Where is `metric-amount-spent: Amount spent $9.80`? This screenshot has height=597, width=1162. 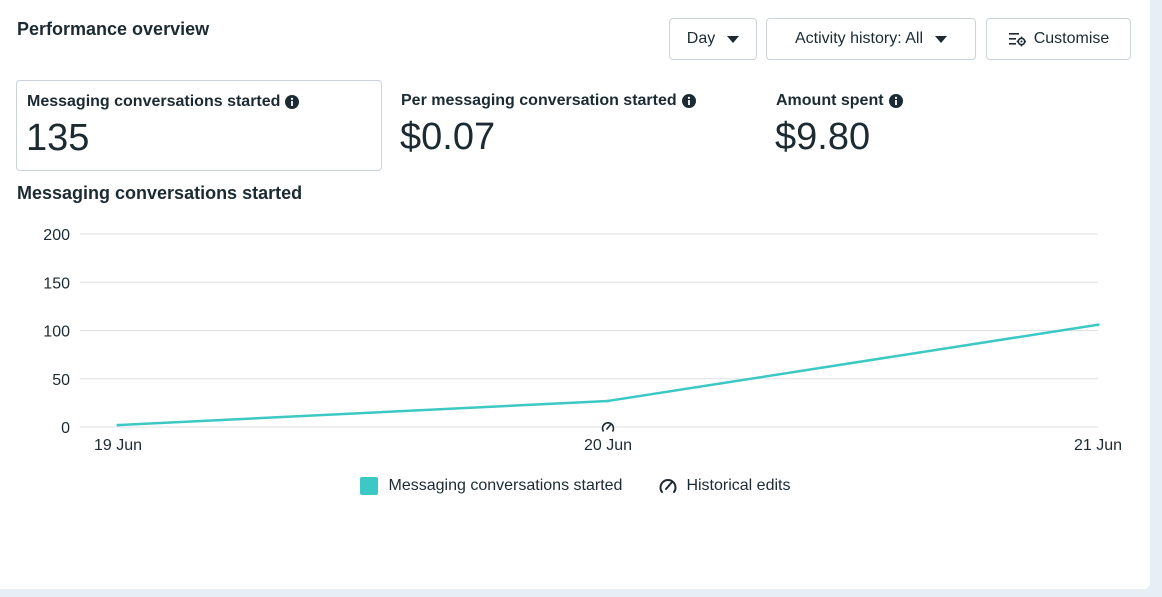
metric-amount-spent: Amount spent $9.80 is located at coordinates (951, 125).